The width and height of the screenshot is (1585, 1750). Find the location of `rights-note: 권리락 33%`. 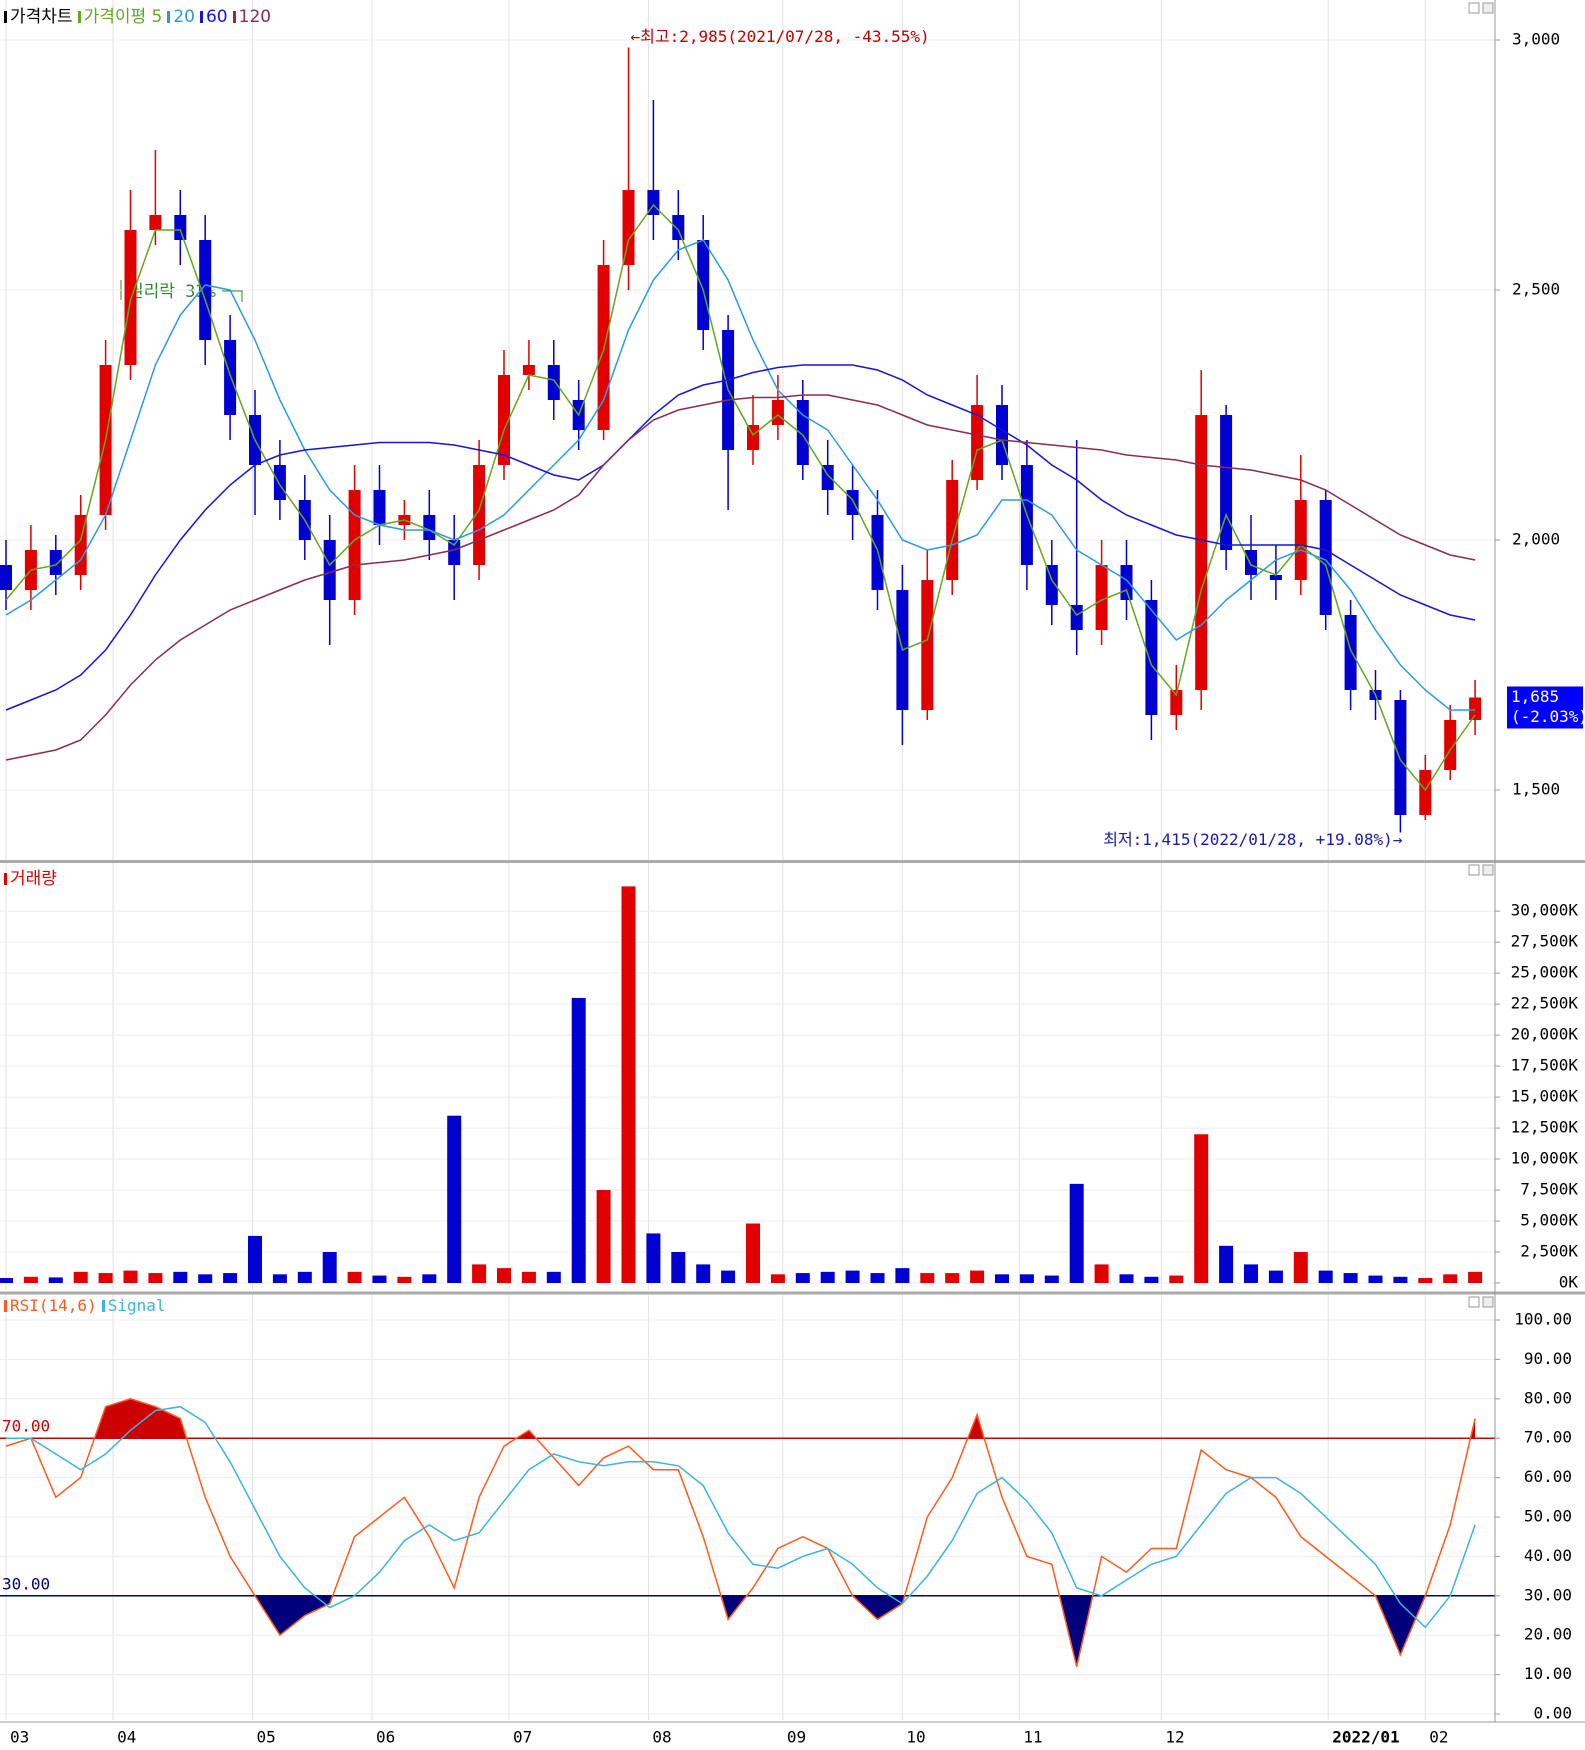

rights-note: 권리락 33% is located at coordinates (172, 292).